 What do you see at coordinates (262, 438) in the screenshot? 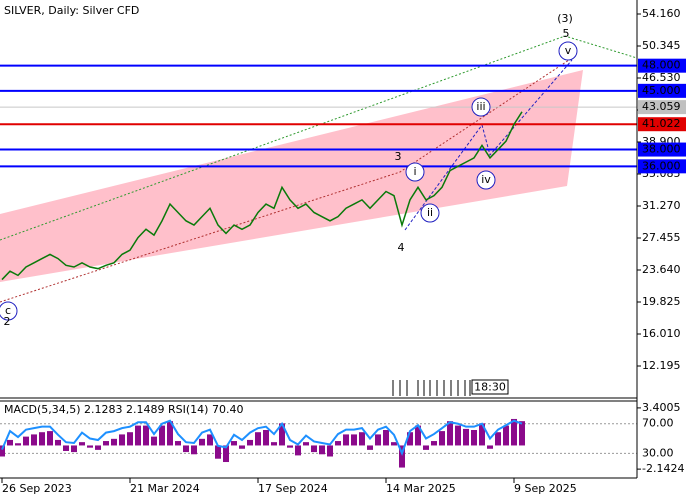
I see `rsi-line` at bounding box center [262, 438].